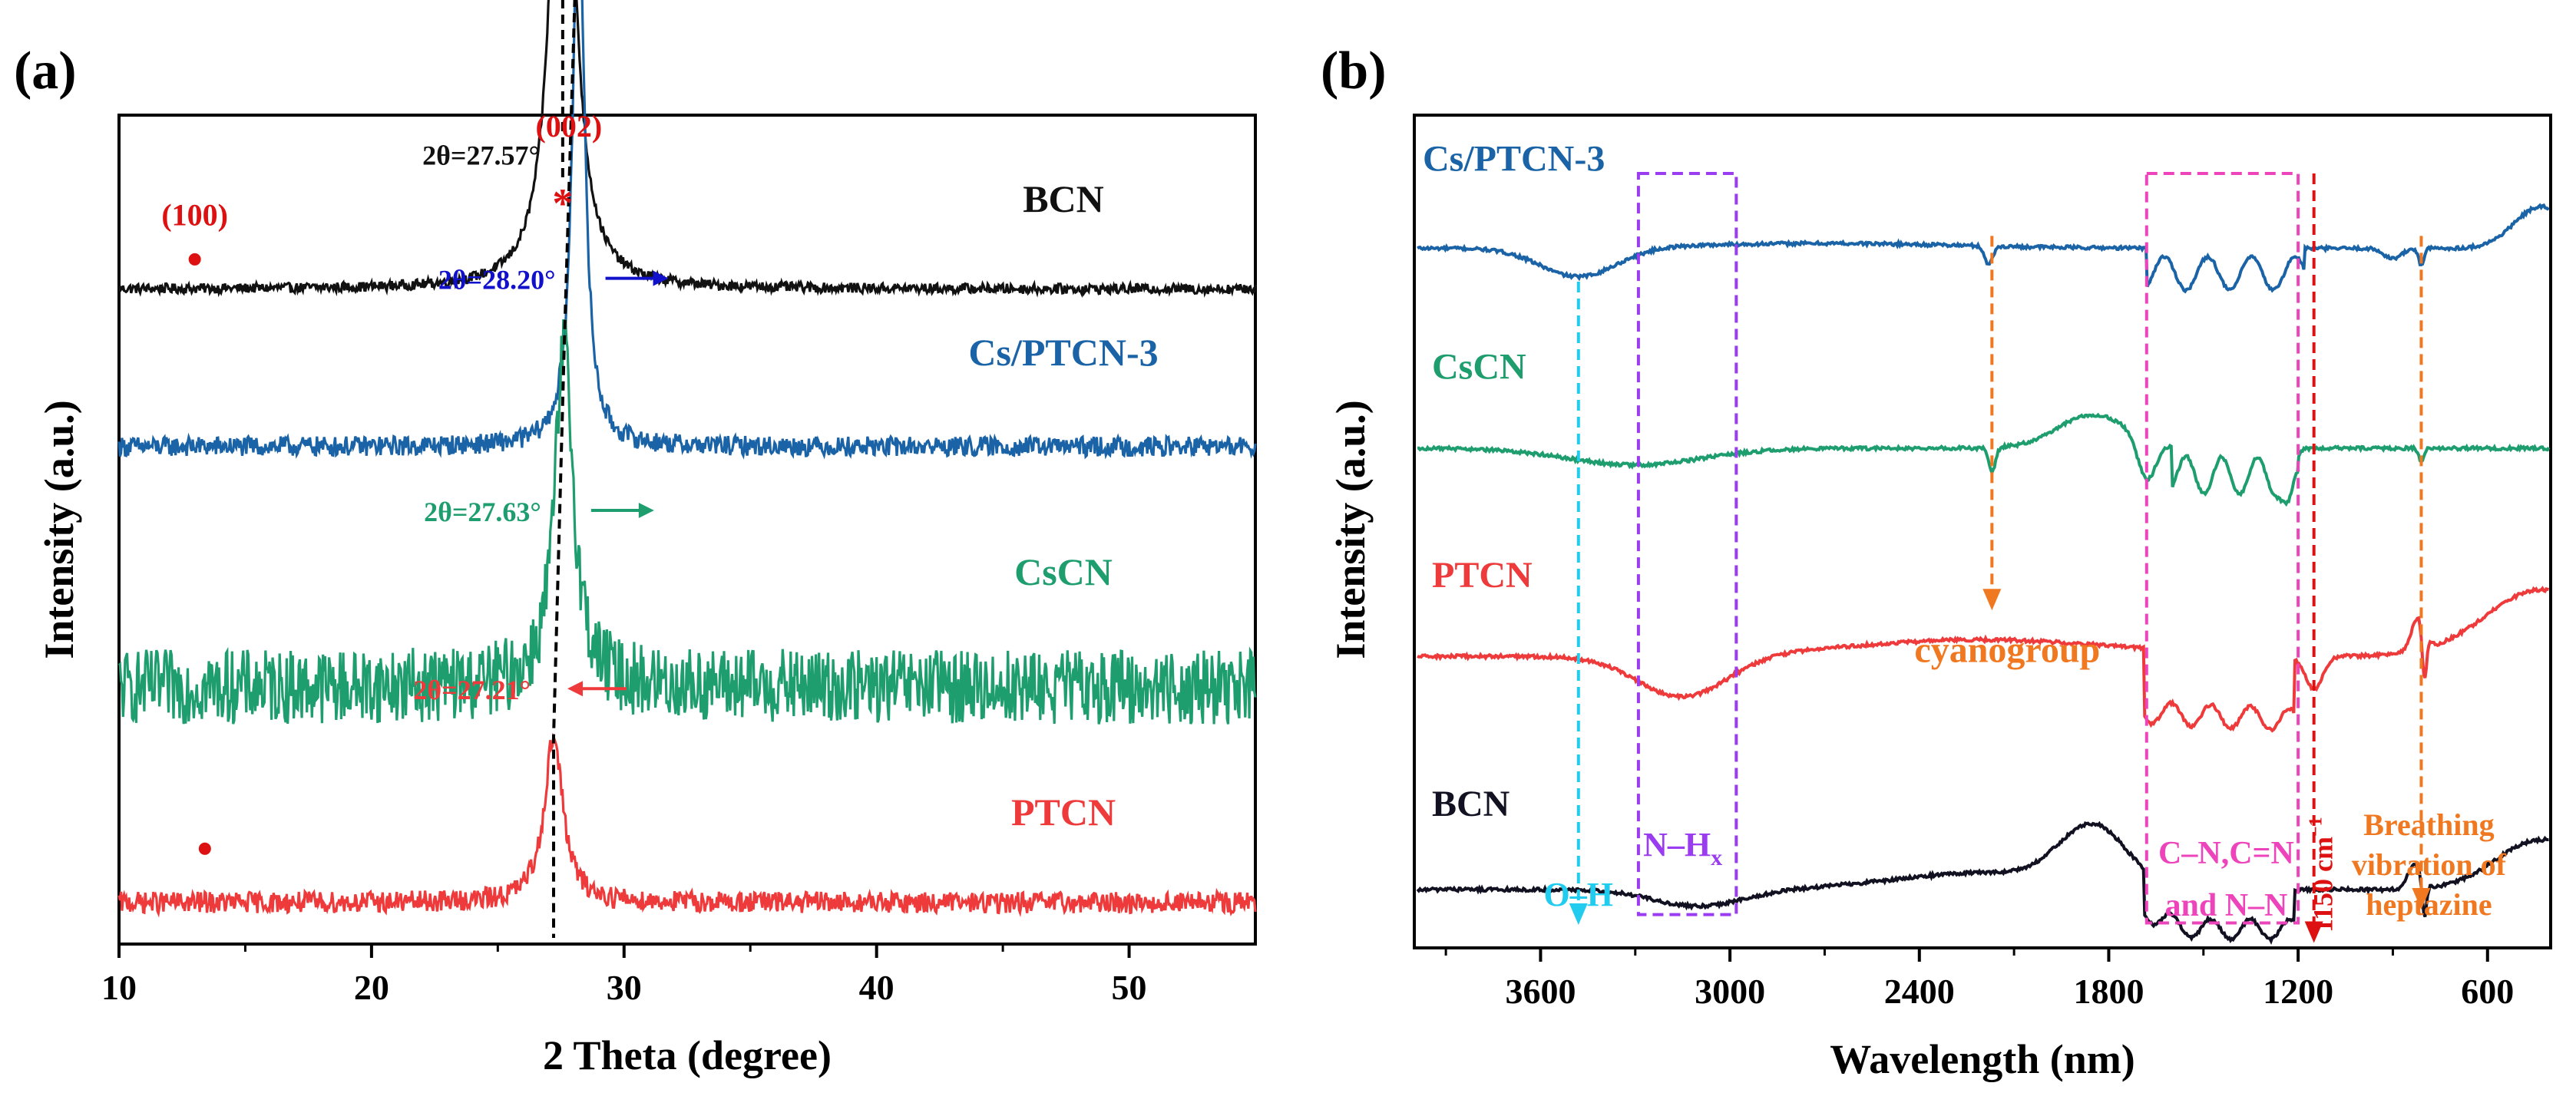  I want to click on x-tick-label-3000: 3000, so click(1730, 991).